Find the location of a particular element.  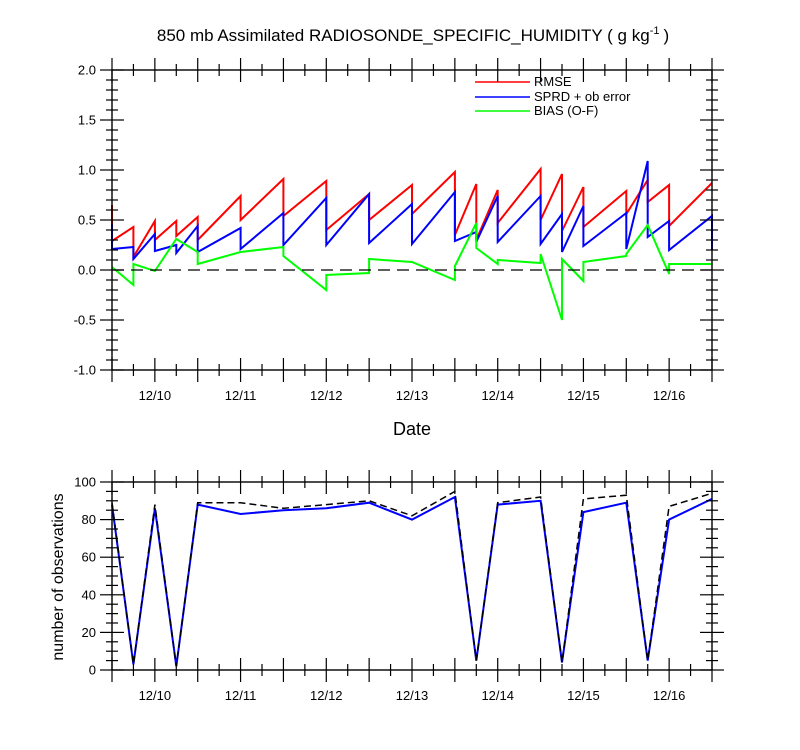

y-tick-label: 1.5 is located at coordinates (87, 120).